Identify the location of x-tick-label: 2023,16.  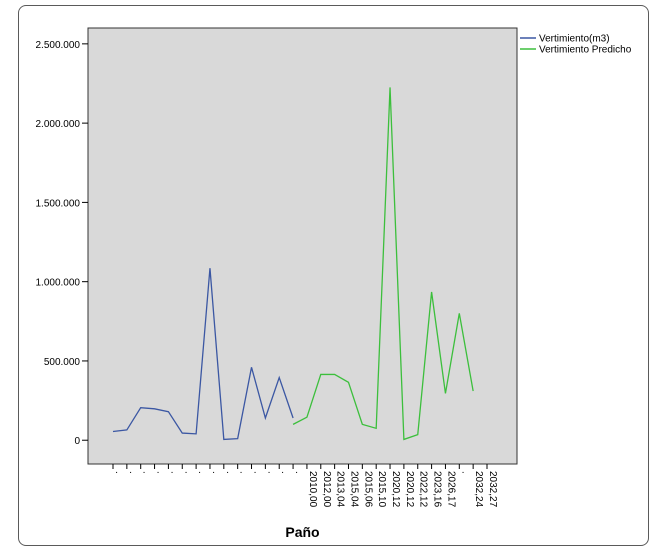
(437, 489).